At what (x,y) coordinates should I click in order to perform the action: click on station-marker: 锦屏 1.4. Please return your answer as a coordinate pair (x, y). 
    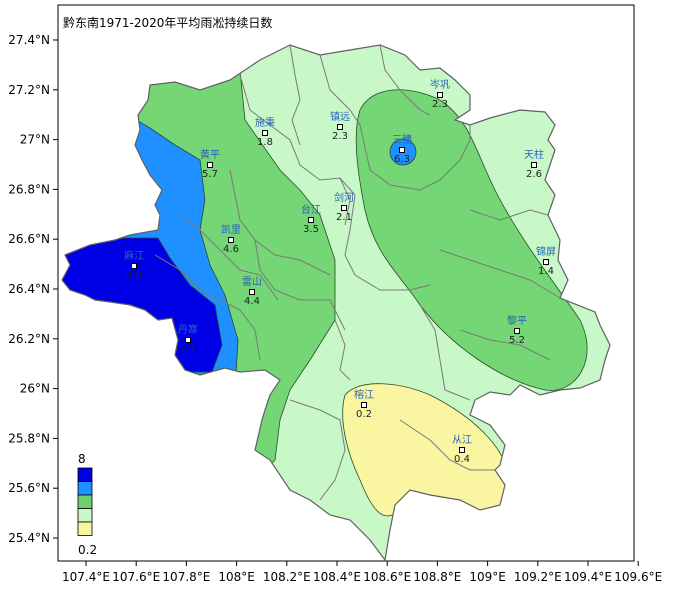
    Looking at the image, I should click on (546, 261).